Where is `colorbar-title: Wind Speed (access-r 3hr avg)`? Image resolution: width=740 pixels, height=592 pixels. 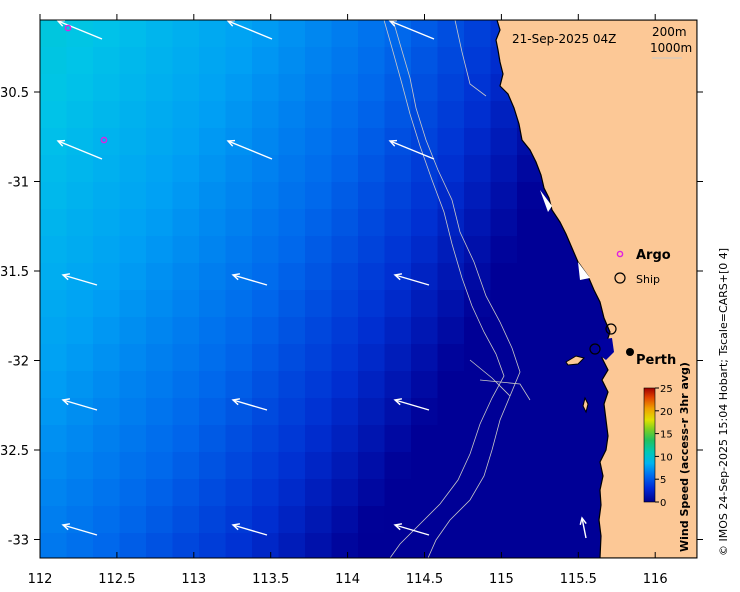
colorbar-title: Wind Speed (access-r 3hr avg) is located at coordinates (684, 457).